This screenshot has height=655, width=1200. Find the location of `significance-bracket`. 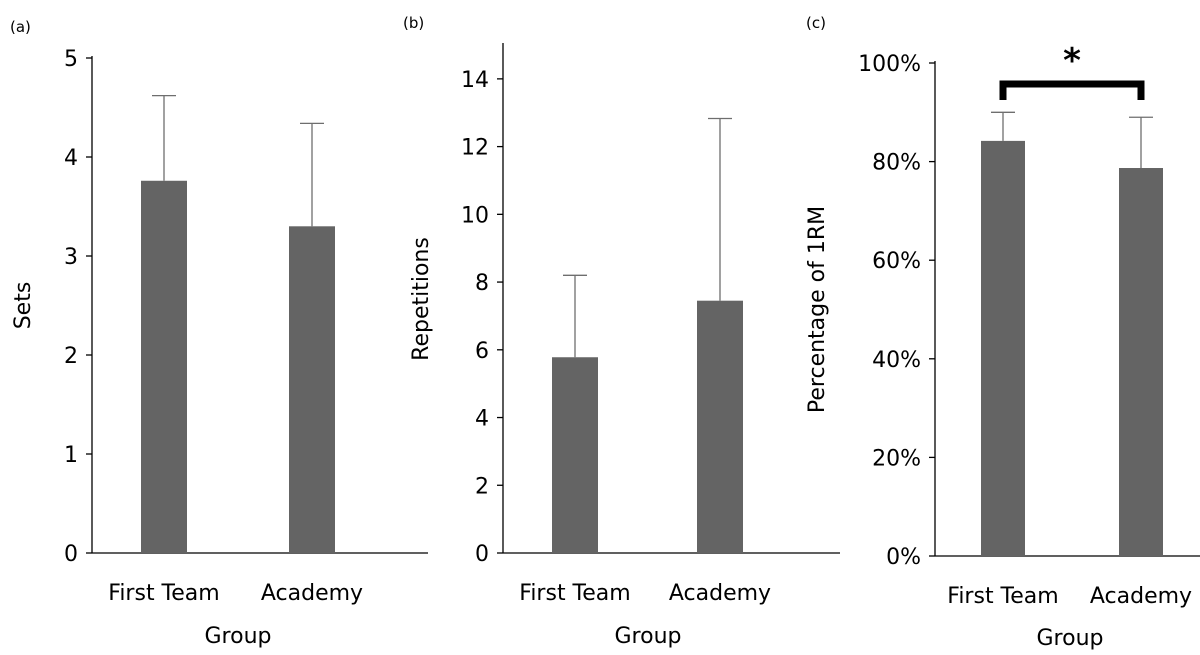

significance-bracket is located at coordinates (1072, 90).